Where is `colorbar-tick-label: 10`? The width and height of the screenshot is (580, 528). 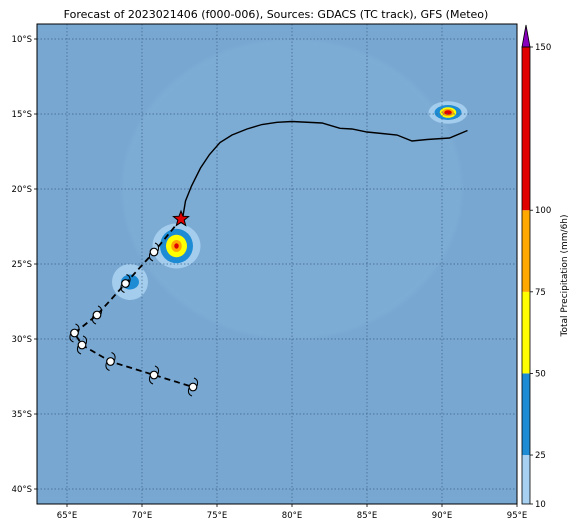 colorbar-tick-label: 10 is located at coordinates (540, 505).